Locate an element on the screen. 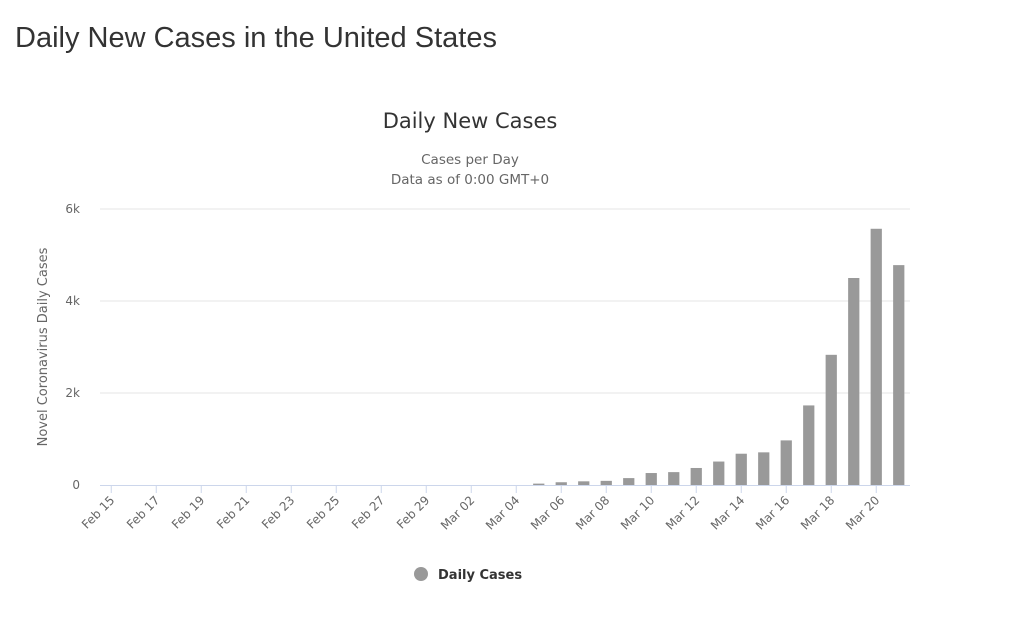 The height and width of the screenshot is (624, 1030). chart-subtitle-line-1: Cases per Day is located at coordinates (470, 160).